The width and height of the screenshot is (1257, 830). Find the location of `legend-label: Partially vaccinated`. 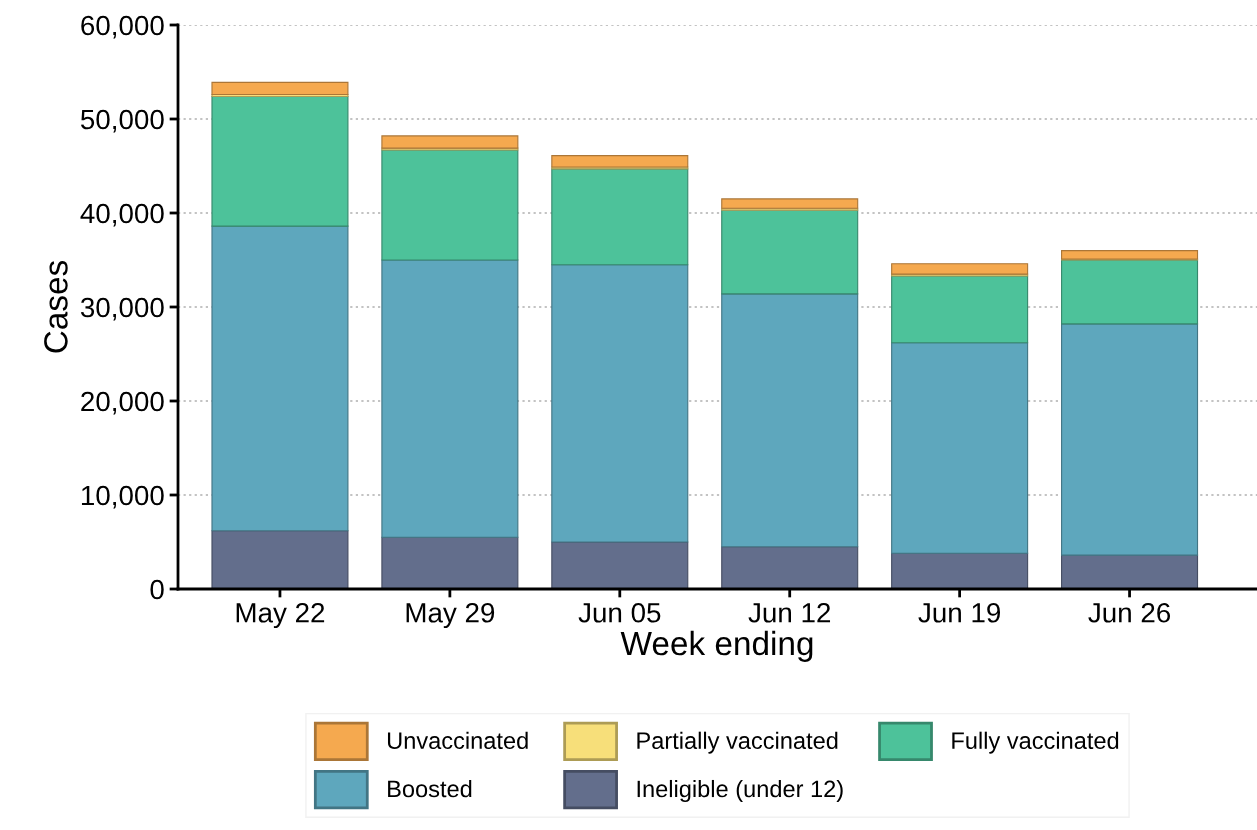

legend-label: Partially vaccinated is located at coordinates (737, 742).